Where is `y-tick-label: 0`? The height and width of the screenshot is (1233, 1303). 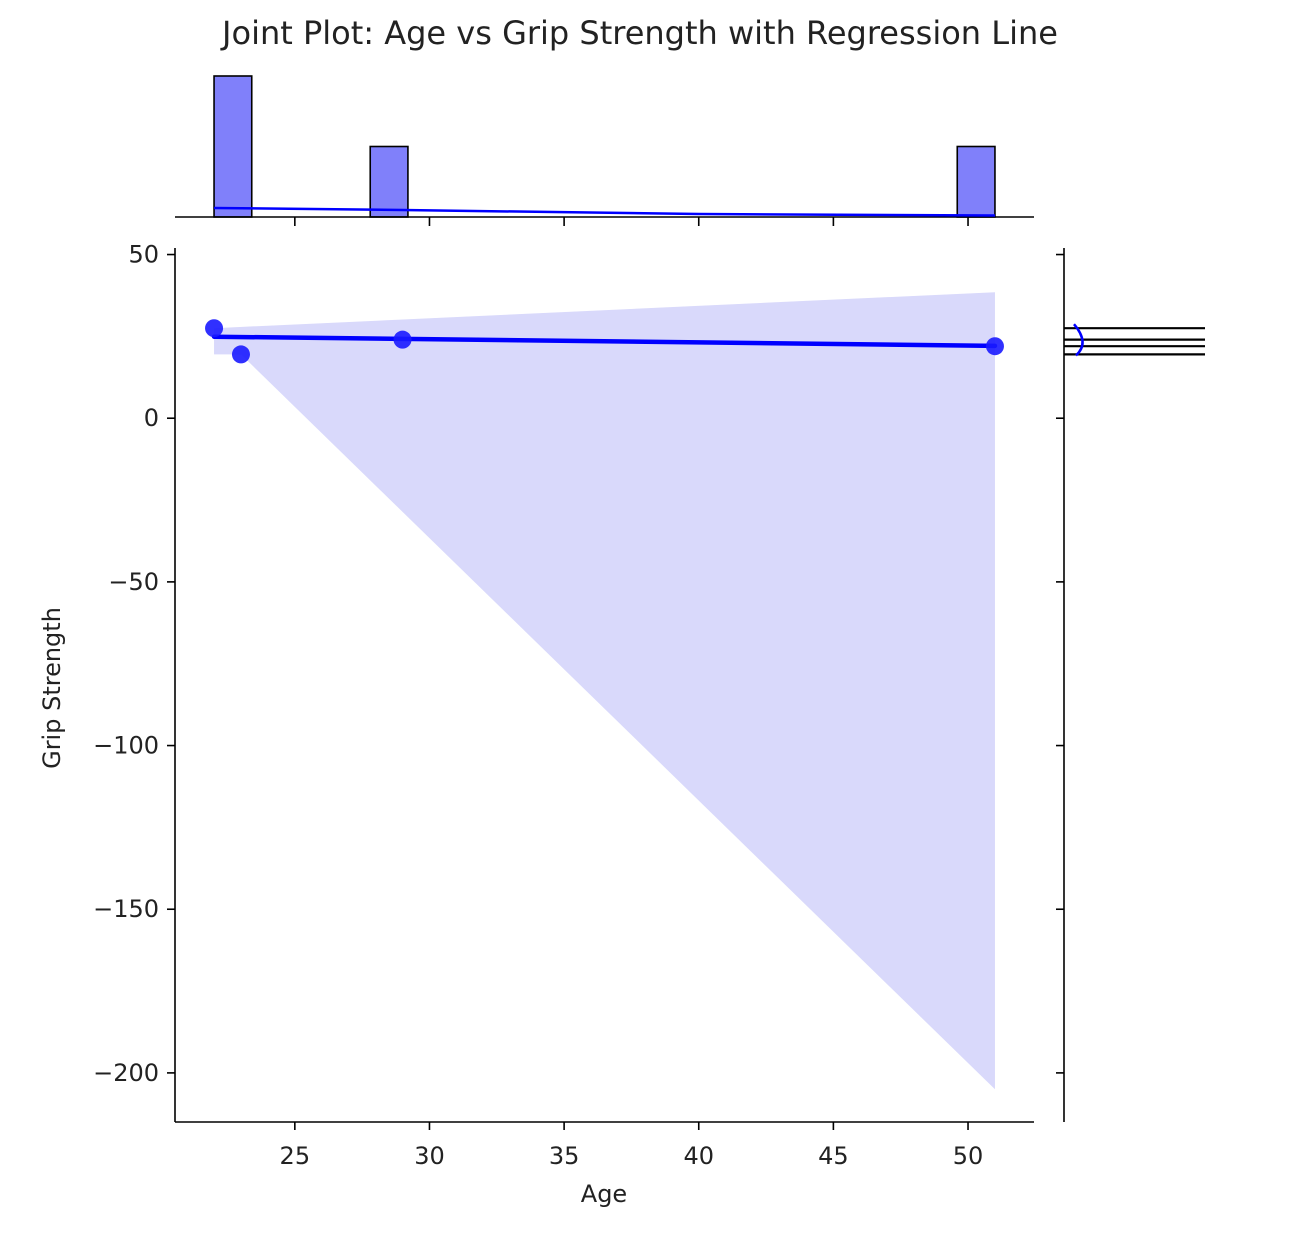
y-tick-label: 0 is located at coordinates (151, 418).